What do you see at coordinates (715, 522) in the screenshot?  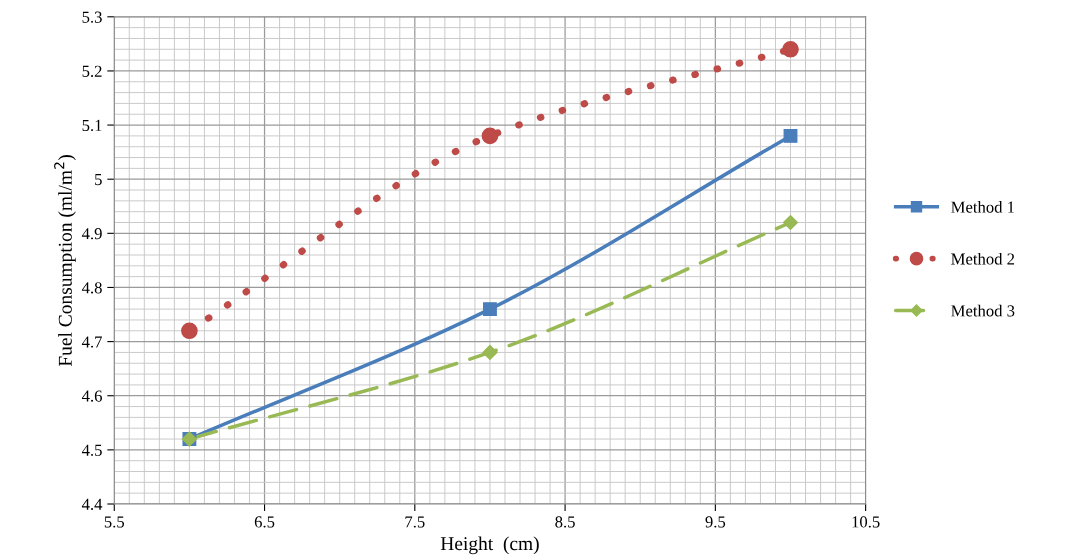 I see `x-tick-label: 9.5` at bounding box center [715, 522].